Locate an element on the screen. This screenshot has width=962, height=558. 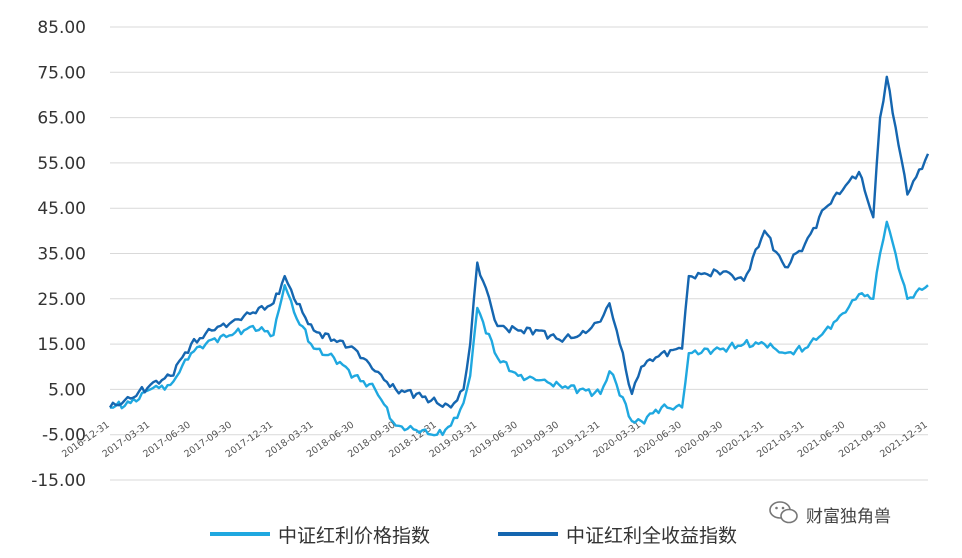
y-tick-label: 55.00 is located at coordinates (61, 164).